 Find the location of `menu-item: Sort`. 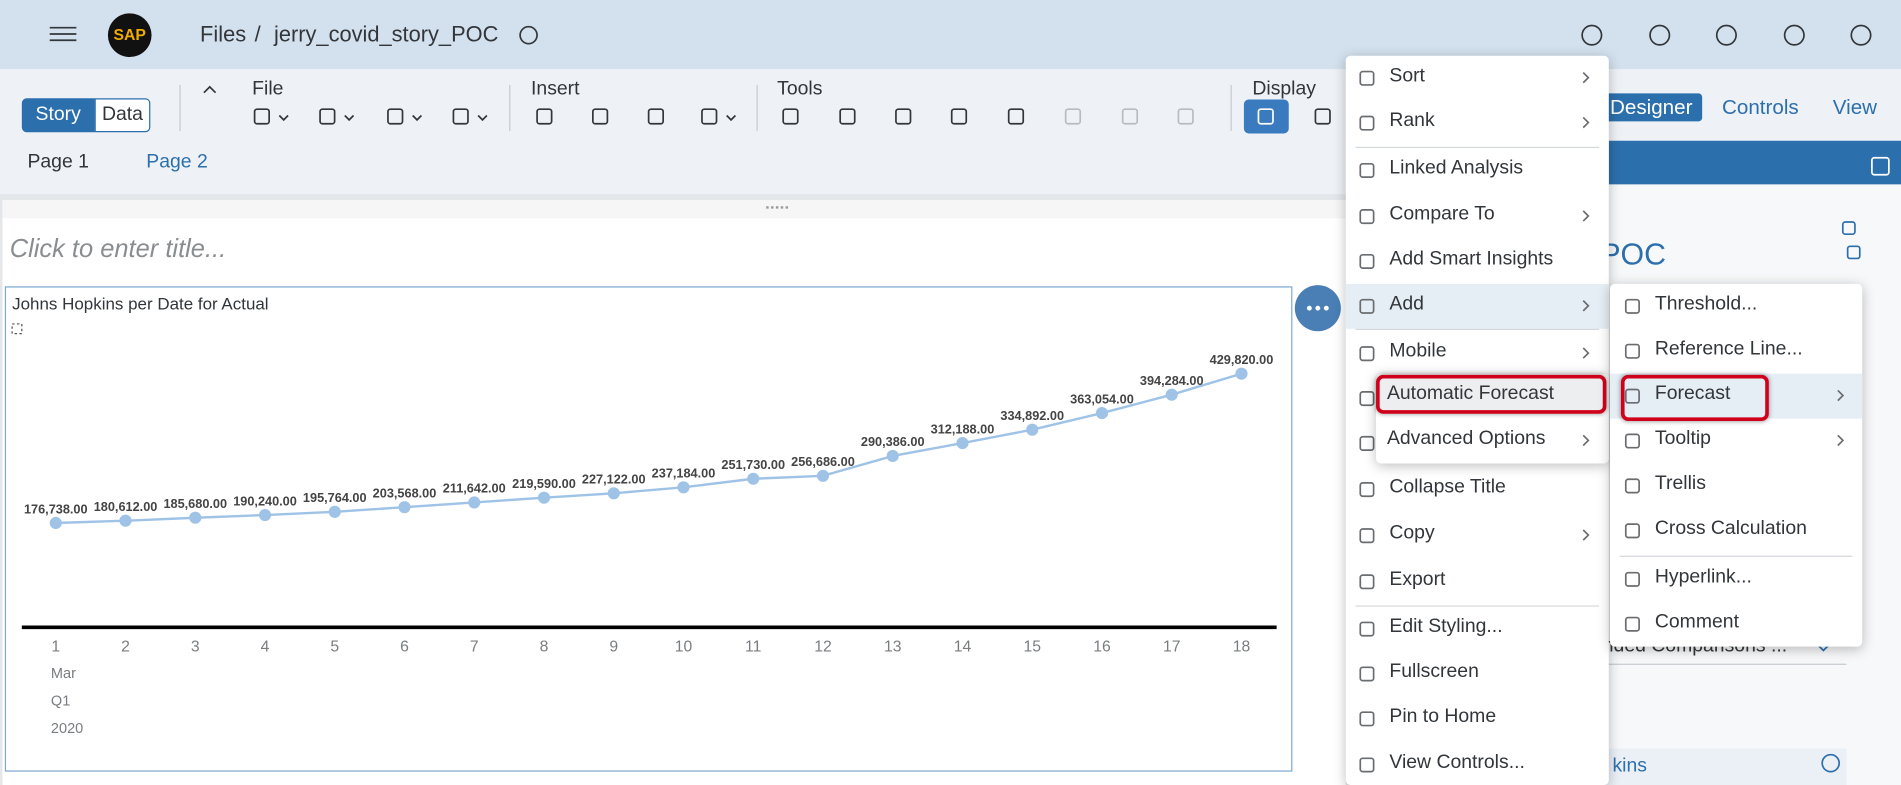

menu-item: Sort is located at coordinates (1407, 76).